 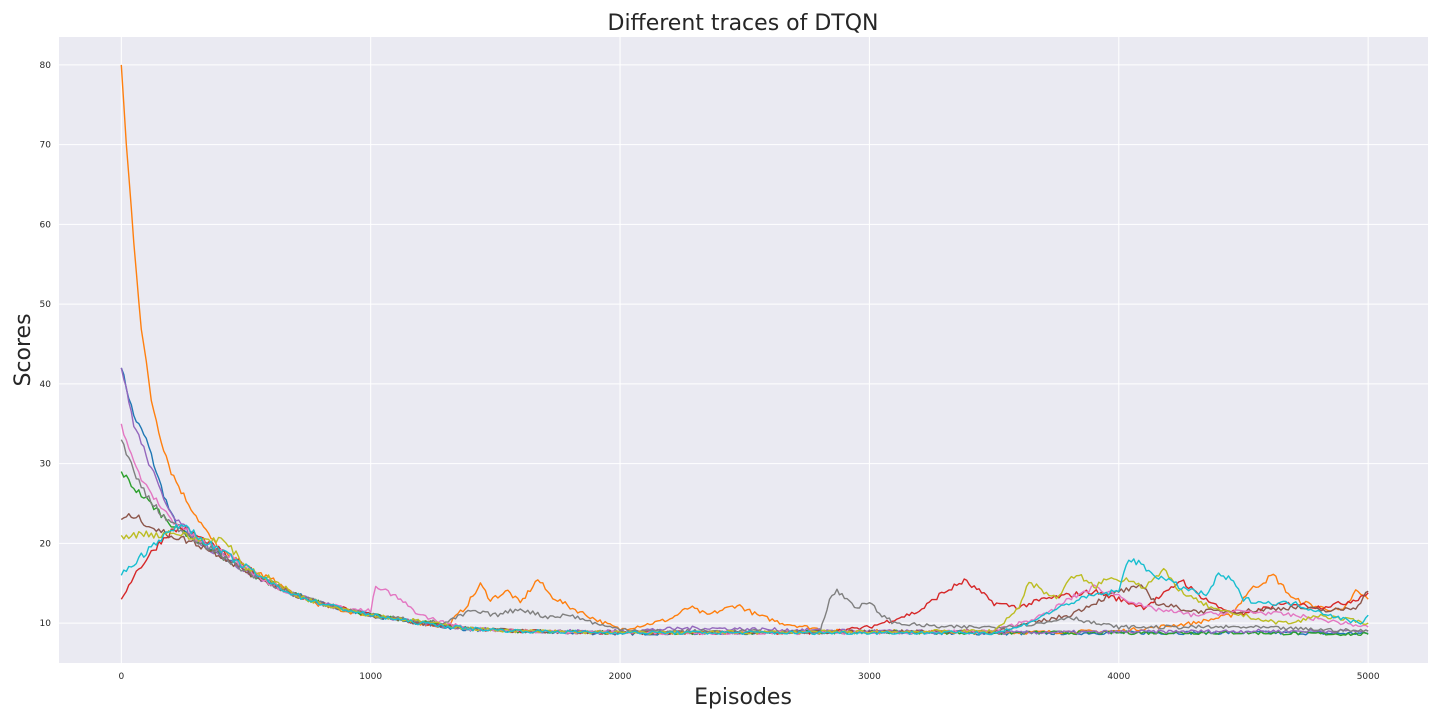 What do you see at coordinates (46, 146) in the screenshot?
I see `y-tick-label: 70` at bounding box center [46, 146].